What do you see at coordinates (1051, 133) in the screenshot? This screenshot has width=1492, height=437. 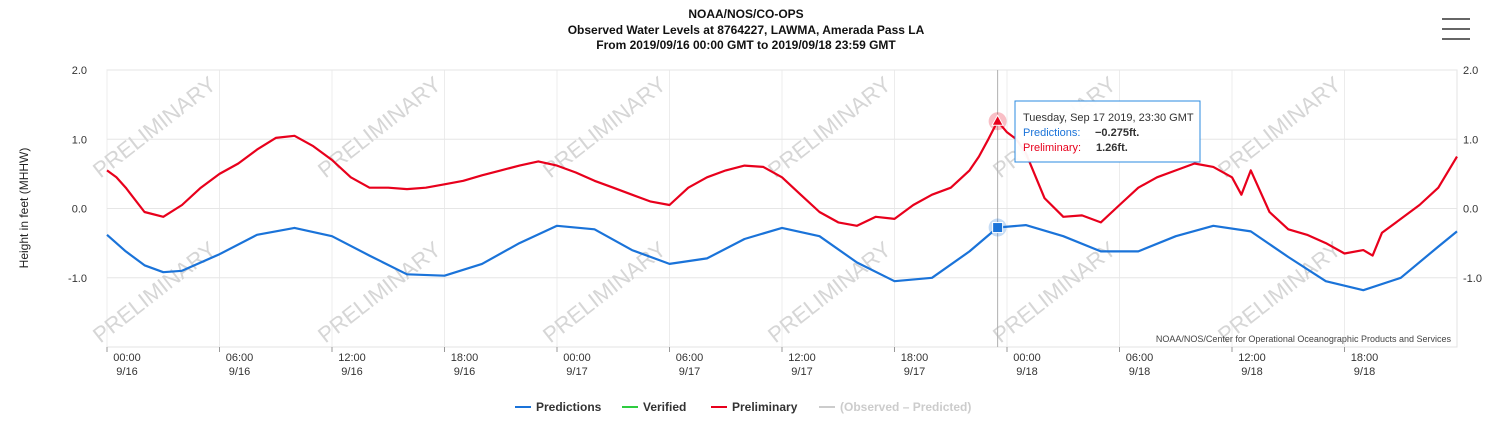 I see `tooltip-pred-label: Predictions:` at bounding box center [1051, 133].